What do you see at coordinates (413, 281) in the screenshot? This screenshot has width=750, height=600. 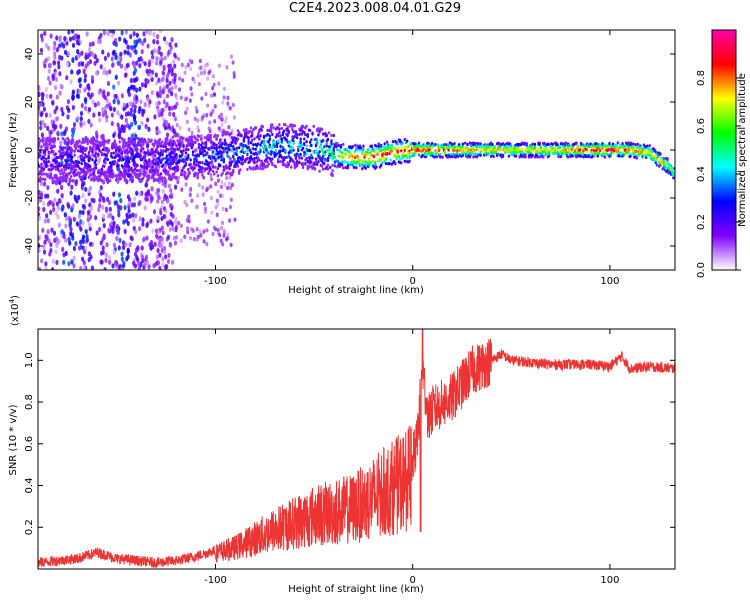 I see `x-tick-label: 0` at bounding box center [413, 281].